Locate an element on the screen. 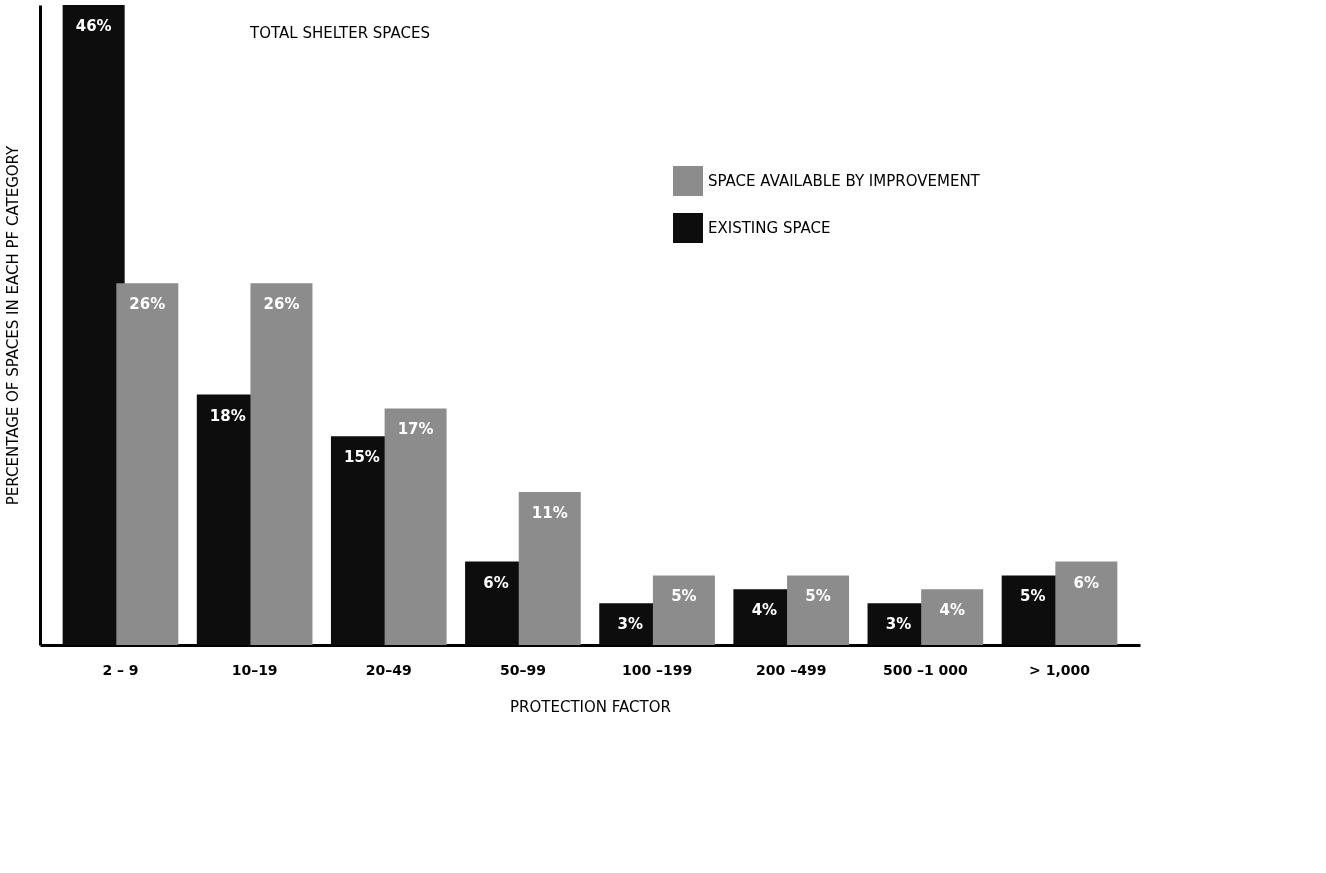 The height and width of the screenshot is (873, 1326). text: TOTAL SHELTER SPACES is located at coordinates (339, 33).